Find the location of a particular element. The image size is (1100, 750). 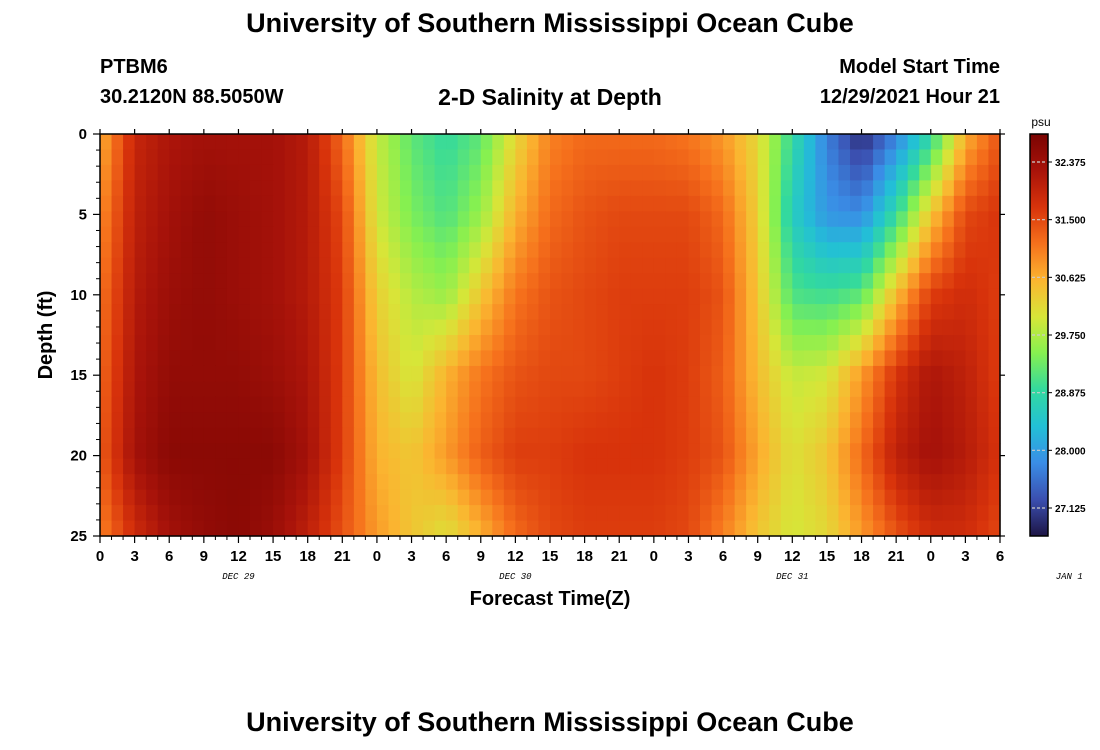

x-tick-label: 0 is located at coordinates (377, 556).